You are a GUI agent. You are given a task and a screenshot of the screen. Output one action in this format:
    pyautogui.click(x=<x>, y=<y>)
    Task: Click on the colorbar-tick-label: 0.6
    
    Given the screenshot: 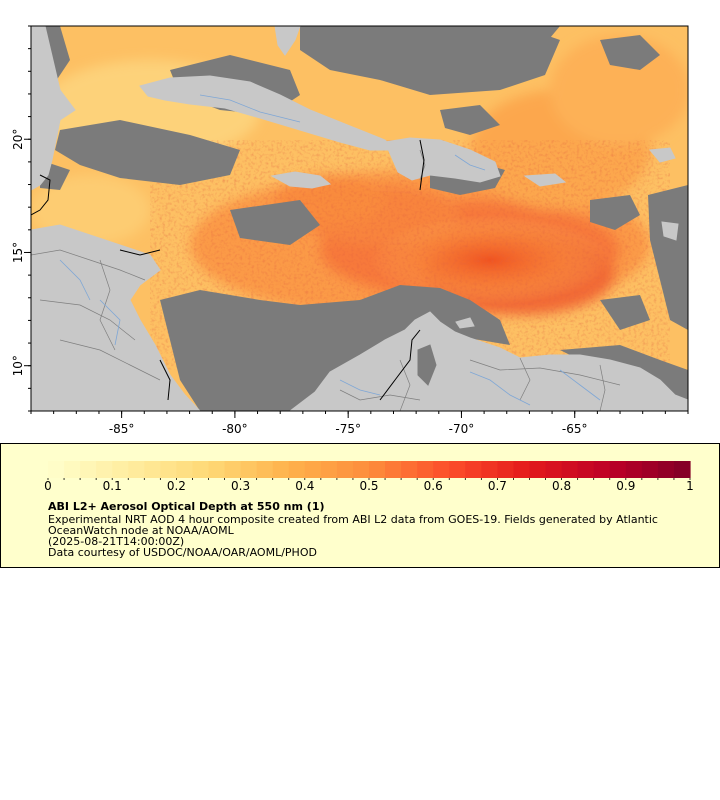 What is the action you would take?
    pyautogui.click(x=433, y=486)
    